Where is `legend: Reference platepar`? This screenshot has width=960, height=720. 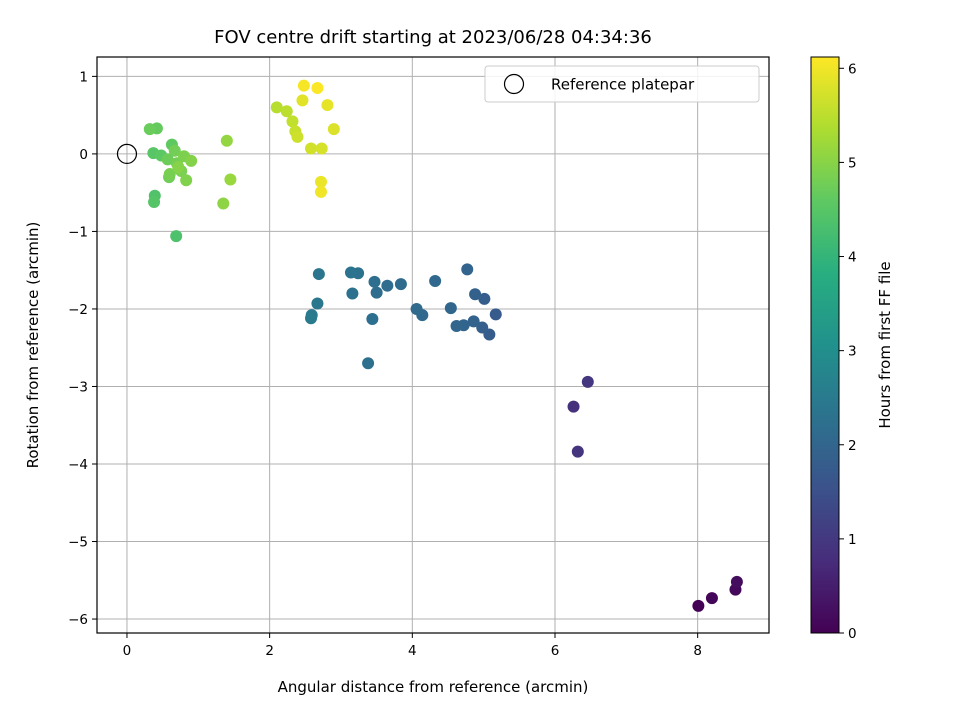
legend: Reference platepar is located at coordinates (622, 84).